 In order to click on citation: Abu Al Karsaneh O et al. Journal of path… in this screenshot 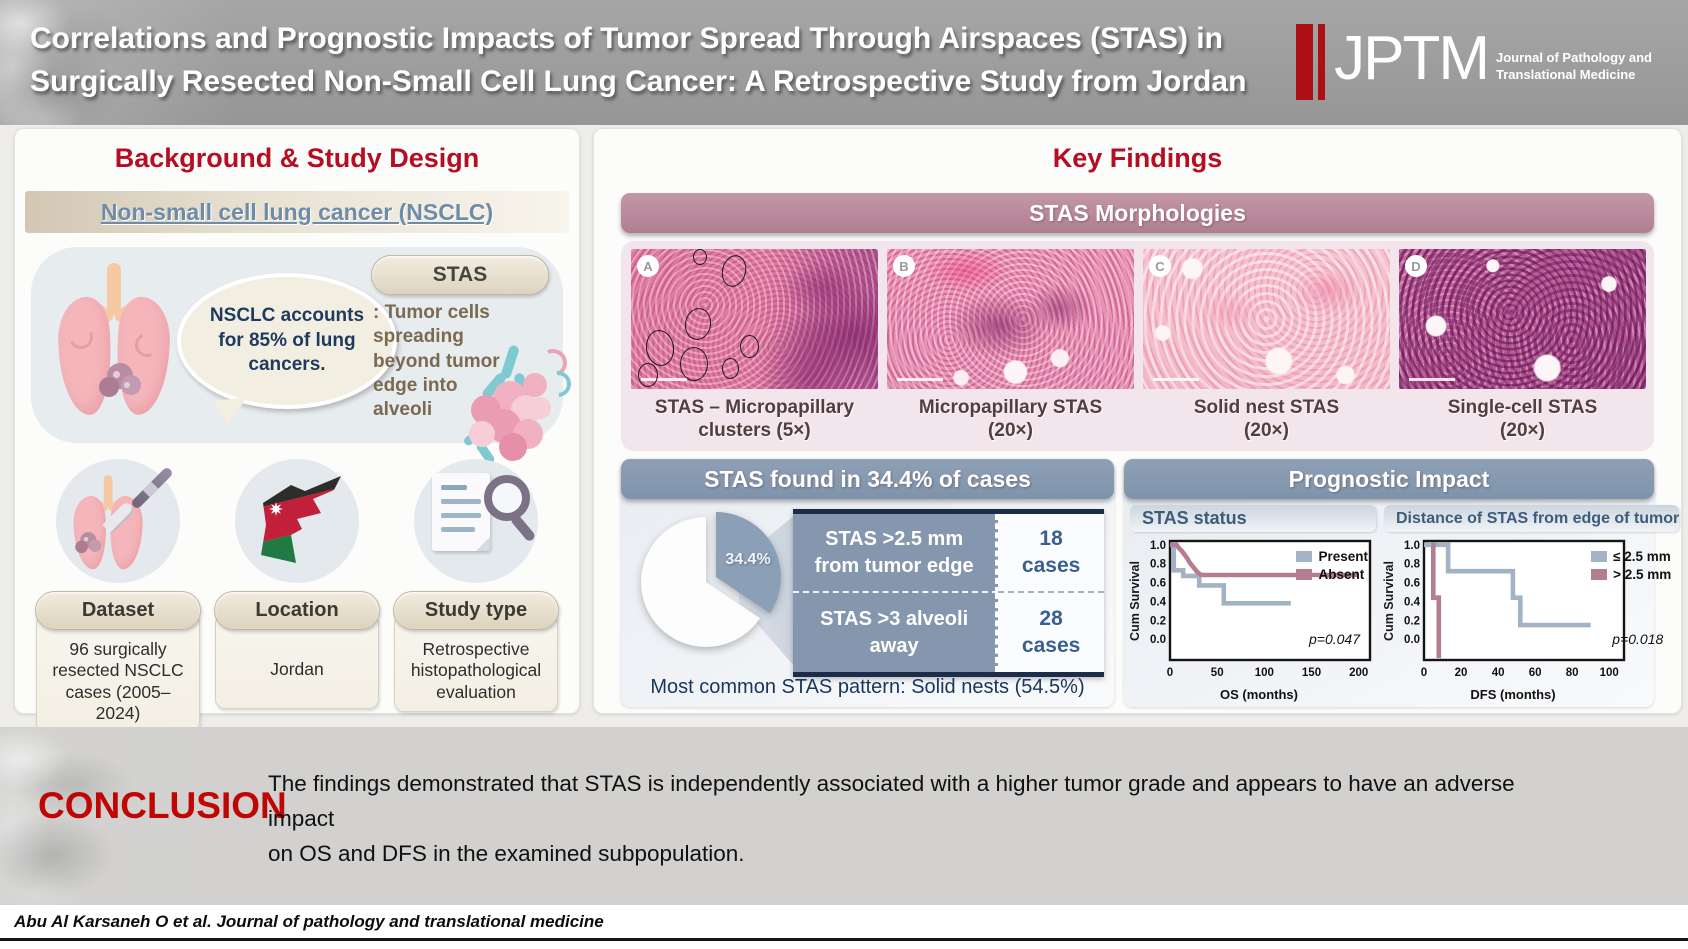, I will do `click(309, 921)`.